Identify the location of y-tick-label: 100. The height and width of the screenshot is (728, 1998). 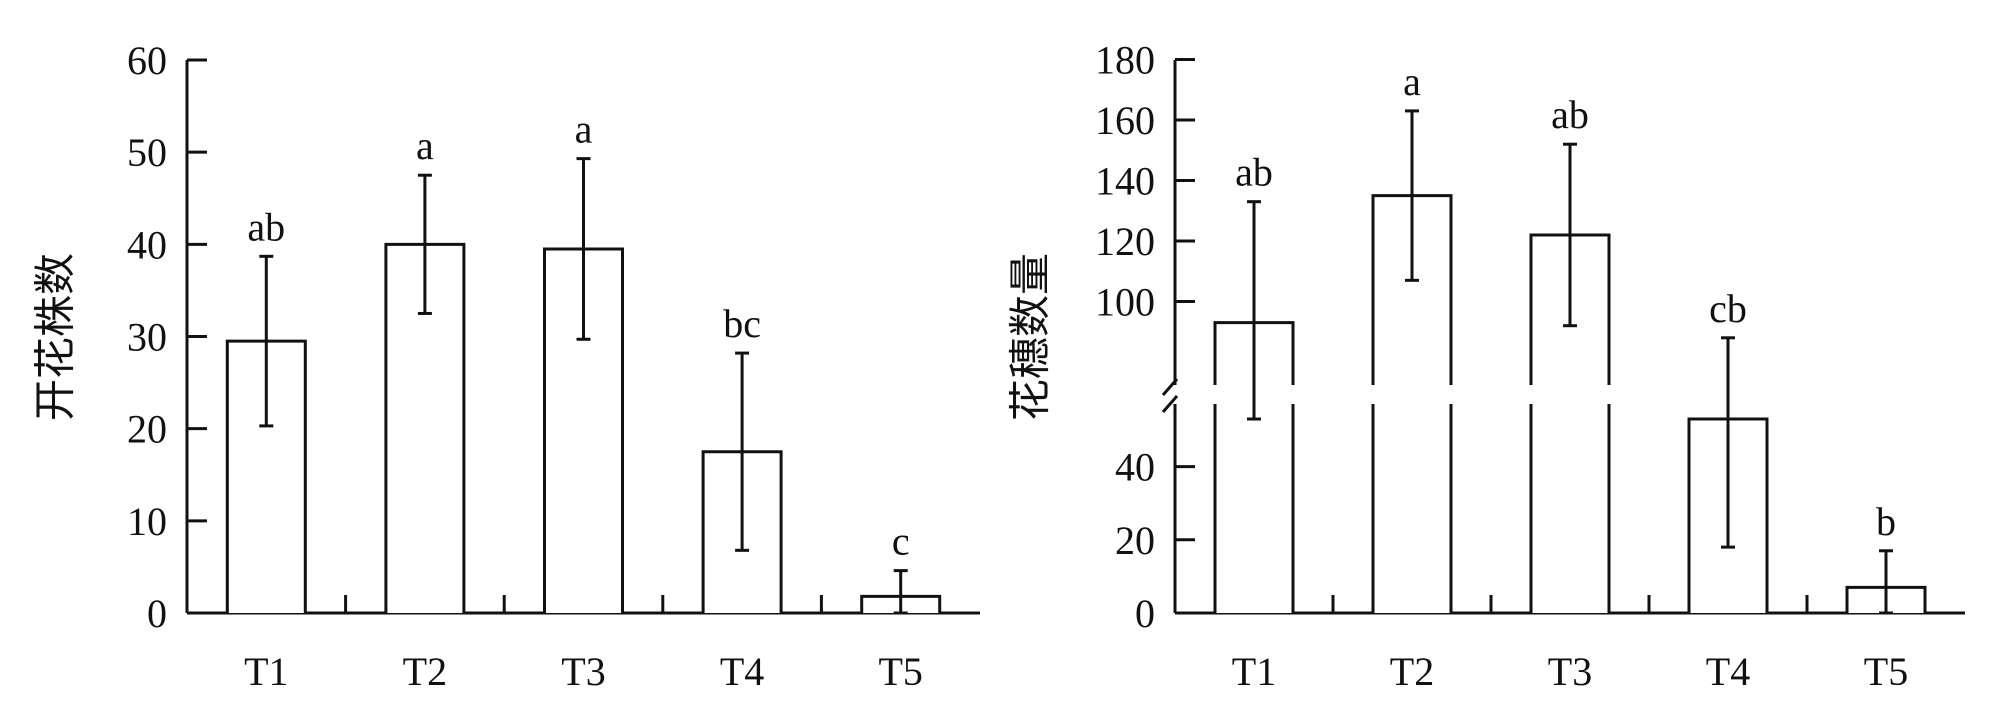
(1125, 302).